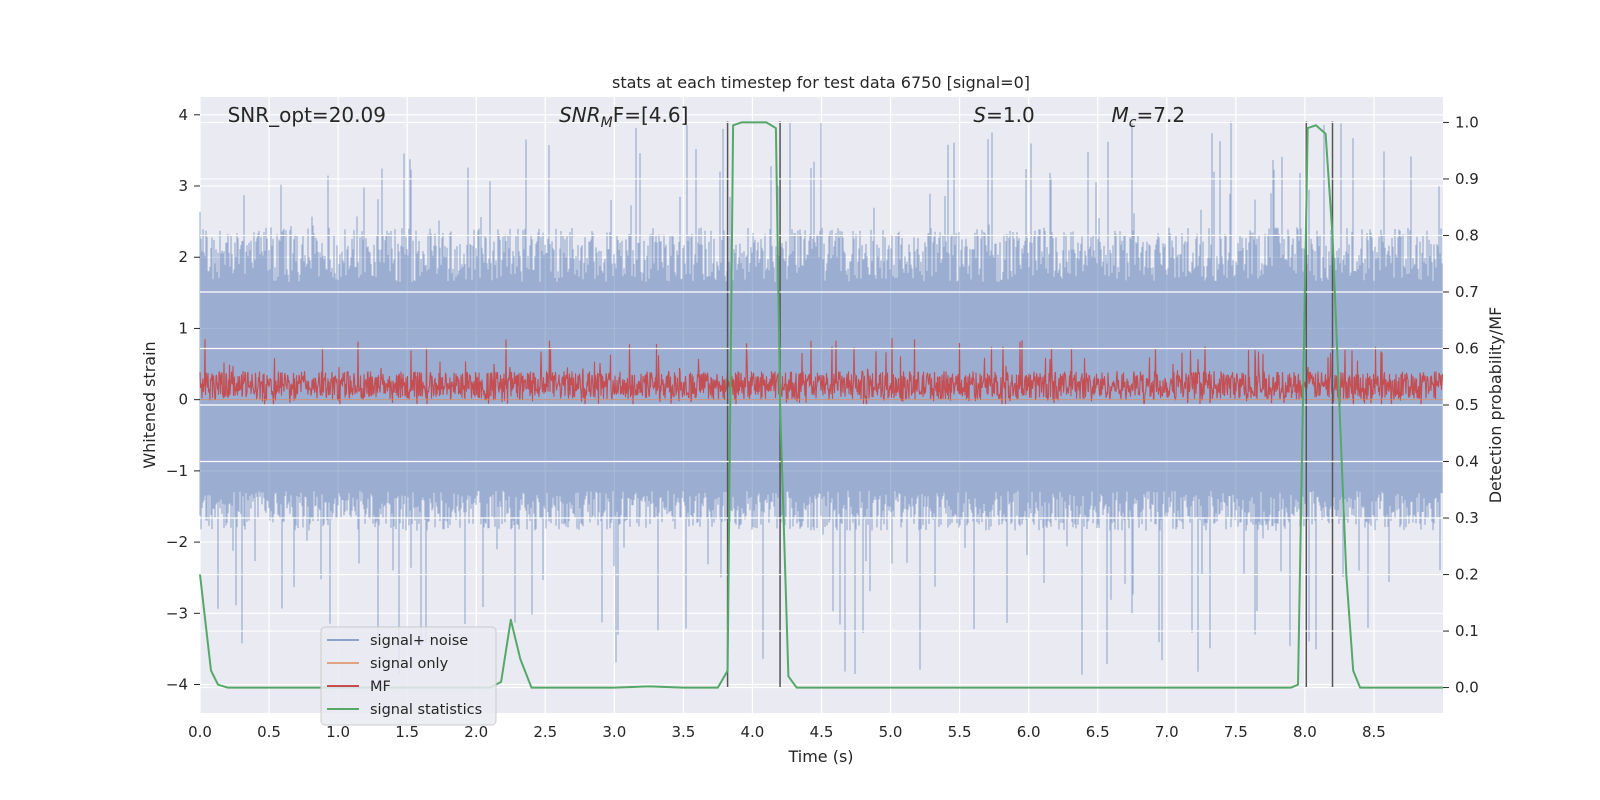 The width and height of the screenshot is (1600, 800). I want to click on x-tick-label: 3.5, so click(683, 732).